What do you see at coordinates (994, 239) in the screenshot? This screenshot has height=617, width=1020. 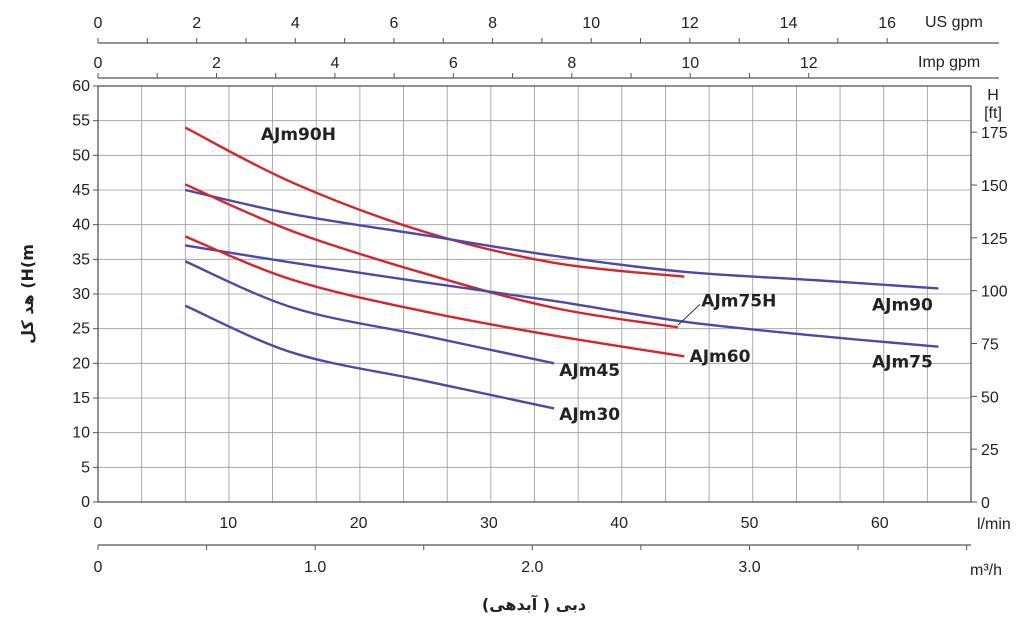 I see `right-tick-label: 125` at bounding box center [994, 239].